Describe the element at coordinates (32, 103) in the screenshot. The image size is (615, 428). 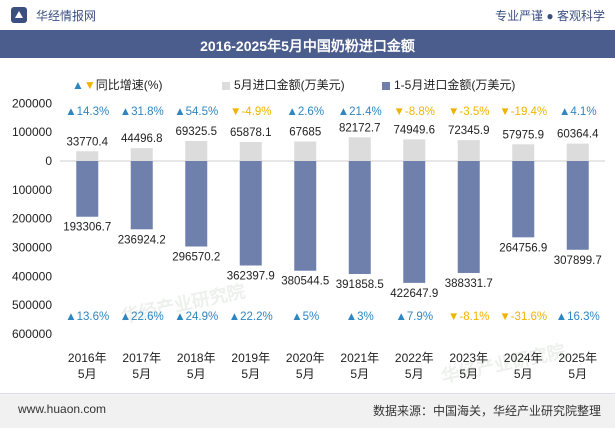
I see `y-tick-label: 200000` at that location.